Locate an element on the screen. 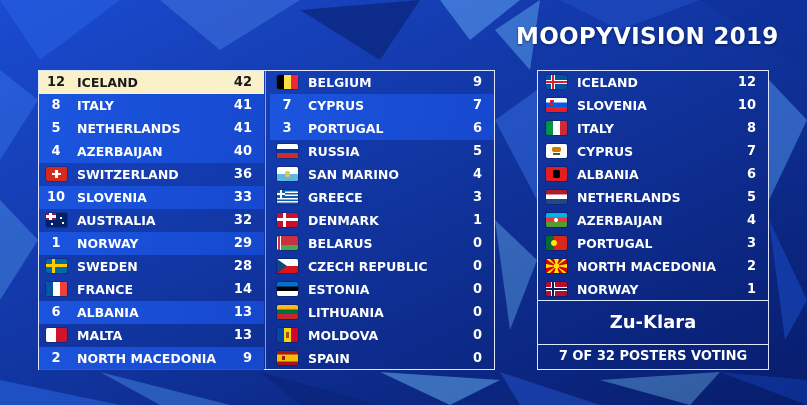 The image size is (807, 405). country-name: MALTA is located at coordinates (100, 335).